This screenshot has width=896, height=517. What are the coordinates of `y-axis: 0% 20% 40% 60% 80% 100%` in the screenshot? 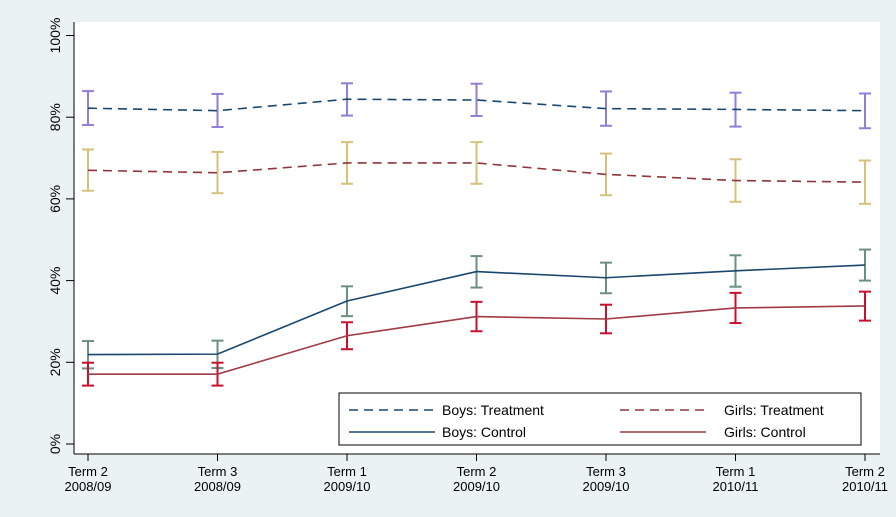 It's located at (61, 236).